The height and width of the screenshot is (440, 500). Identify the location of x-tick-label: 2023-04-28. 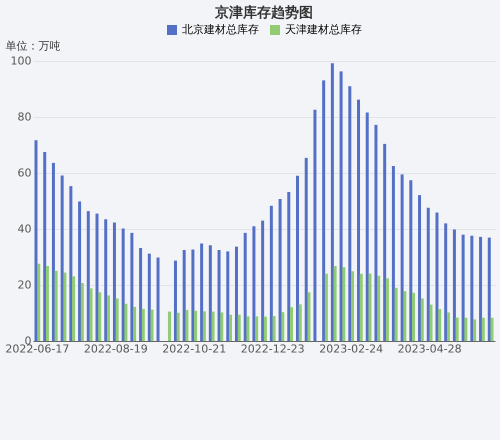
(430, 349).